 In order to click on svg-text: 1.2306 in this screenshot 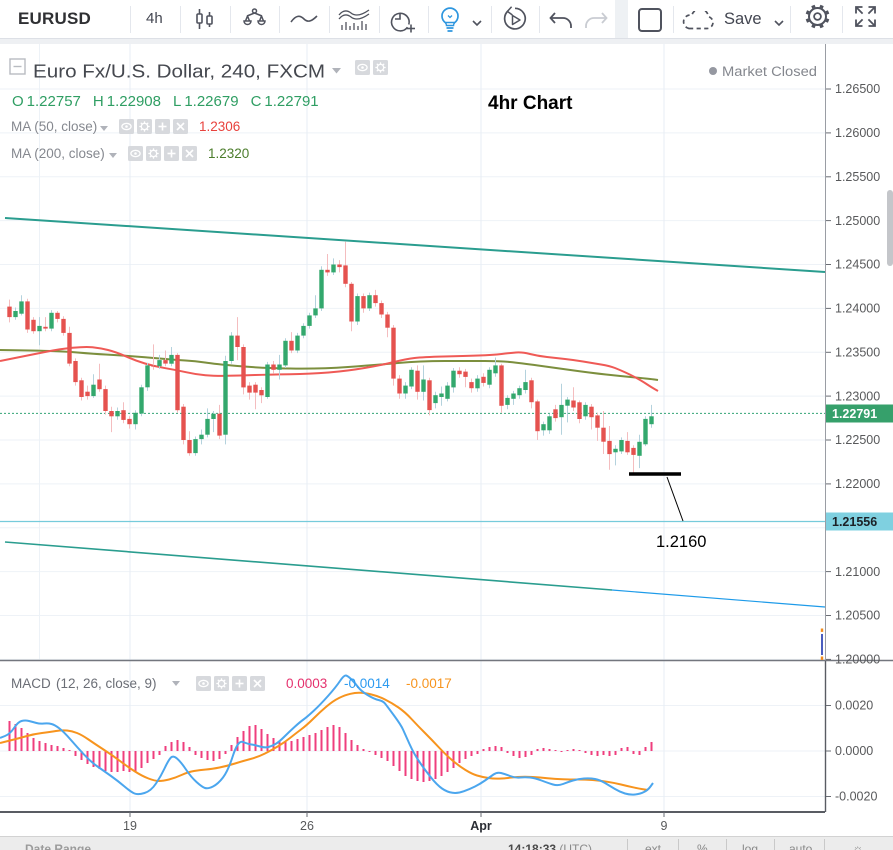, I will do `click(219, 126)`.